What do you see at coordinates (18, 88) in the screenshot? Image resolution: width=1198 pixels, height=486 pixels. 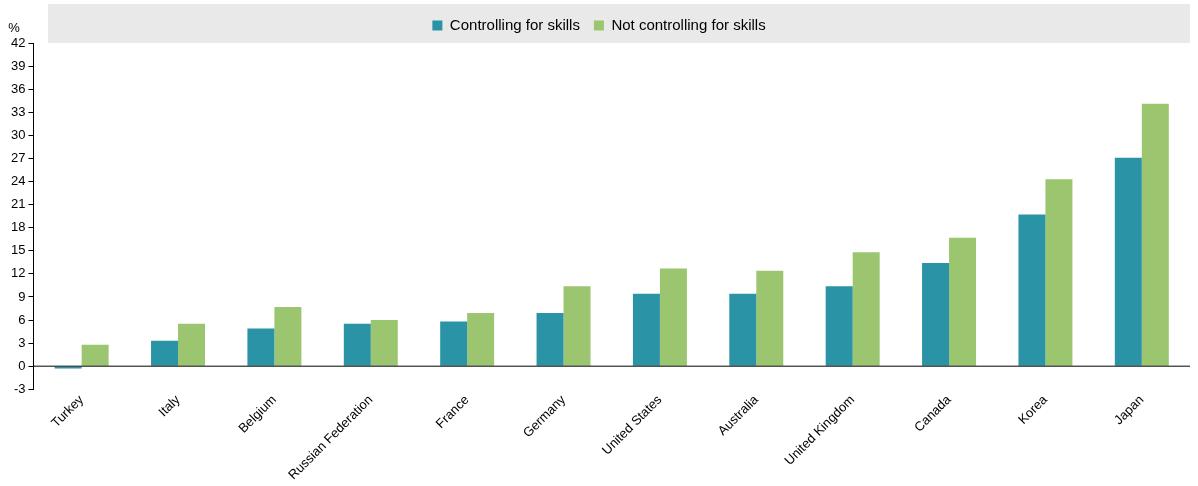 I see `y-tick-label: 36` at bounding box center [18, 88].